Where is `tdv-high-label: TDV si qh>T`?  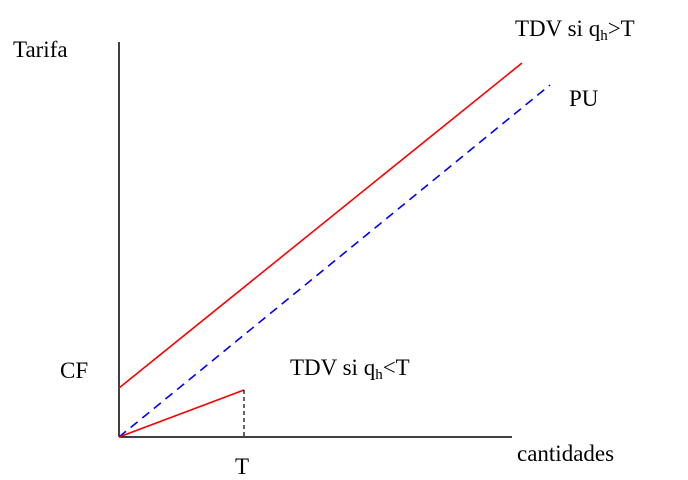
tdv-high-label: TDV si qh>T is located at coordinates (575, 30).